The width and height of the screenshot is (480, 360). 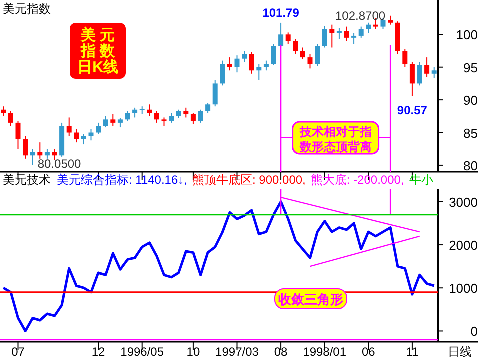 What do you see at coordinates (325, 352) in the screenshot?
I see `x-tick-label: 1998/01` at bounding box center [325, 352].